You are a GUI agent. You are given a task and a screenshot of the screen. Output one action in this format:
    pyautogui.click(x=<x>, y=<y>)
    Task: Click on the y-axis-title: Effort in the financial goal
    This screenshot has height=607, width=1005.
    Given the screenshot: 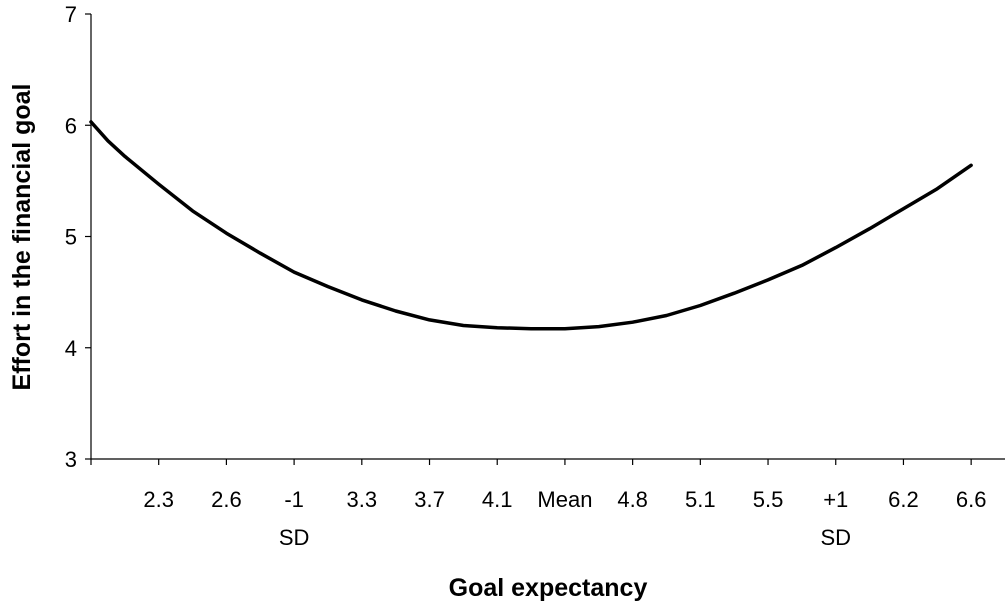 What is the action you would take?
    pyautogui.click(x=22, y=237)
    